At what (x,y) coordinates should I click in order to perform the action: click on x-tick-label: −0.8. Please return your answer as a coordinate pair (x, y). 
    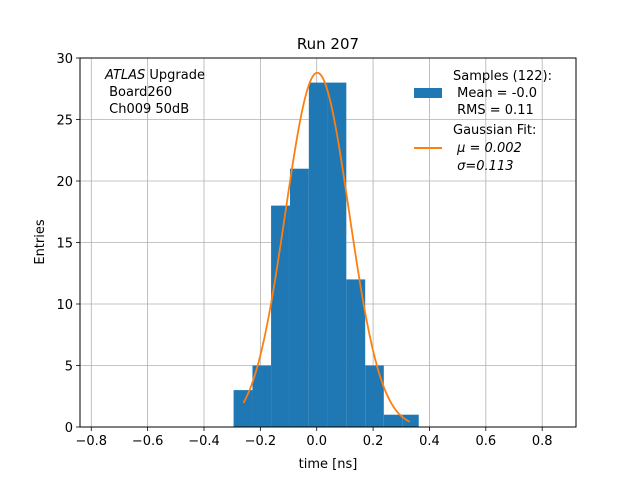
    Looking at the image, I should click on (91, 441).